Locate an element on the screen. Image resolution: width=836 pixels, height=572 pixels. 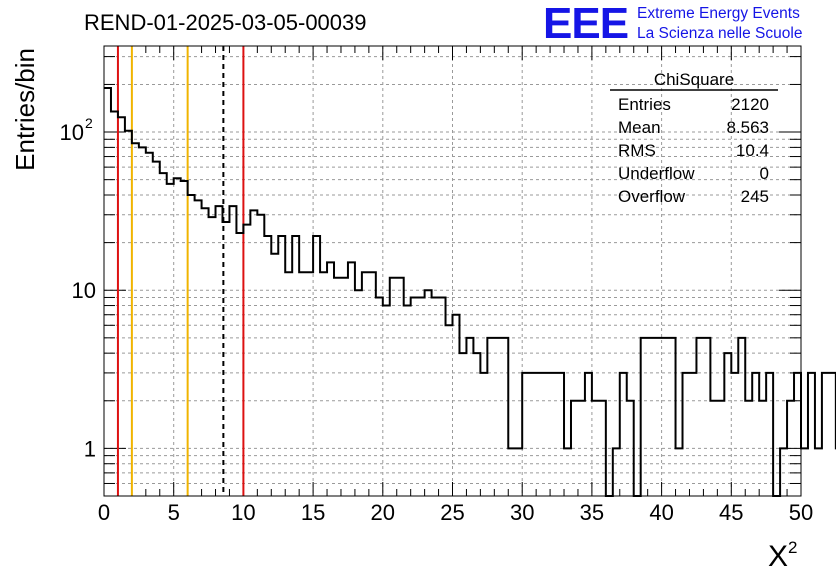
stats-row-value: 8.563 is located at coordinates (747, 127).